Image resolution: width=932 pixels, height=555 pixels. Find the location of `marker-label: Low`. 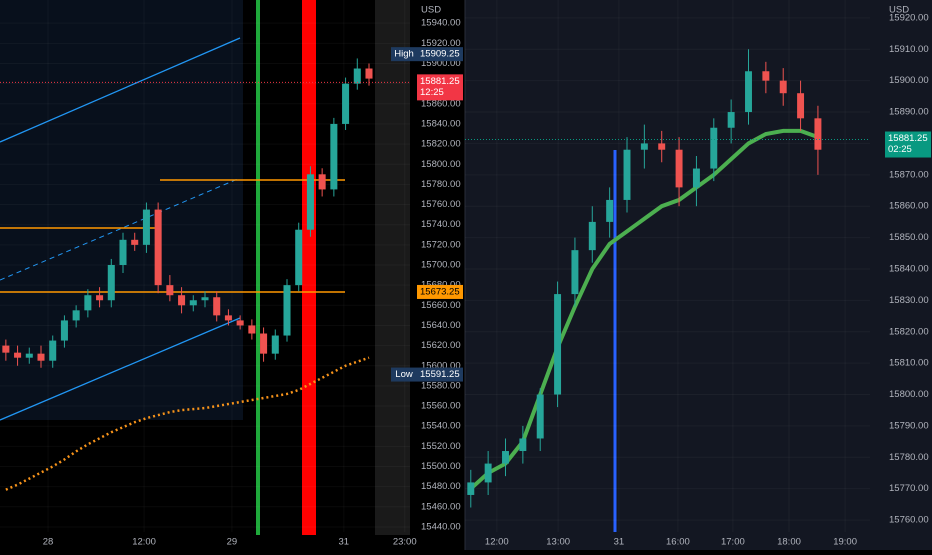

marker-label: Low is located at coordinates (404, 374).